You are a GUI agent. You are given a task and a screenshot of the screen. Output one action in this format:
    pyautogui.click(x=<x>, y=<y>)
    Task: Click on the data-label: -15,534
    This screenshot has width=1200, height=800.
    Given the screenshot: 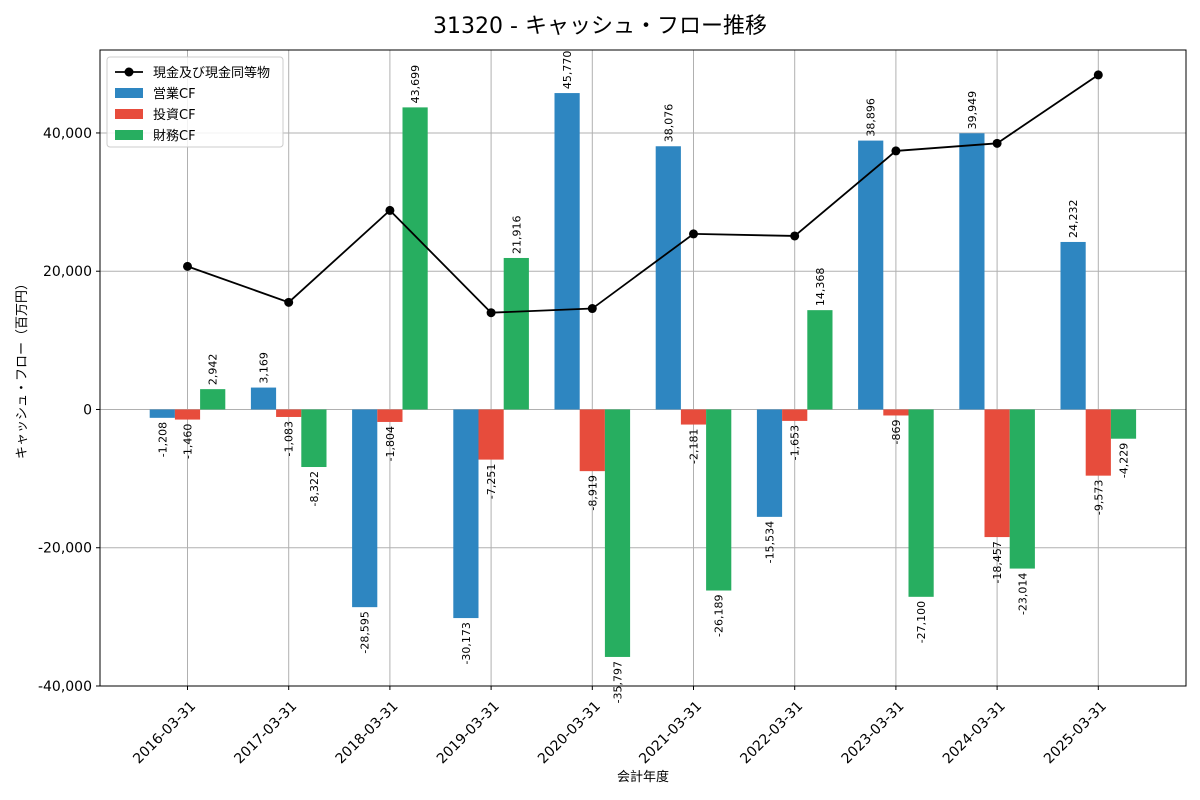 What is the action you would take?
    pyautogui.click(x=770, y=542)
    